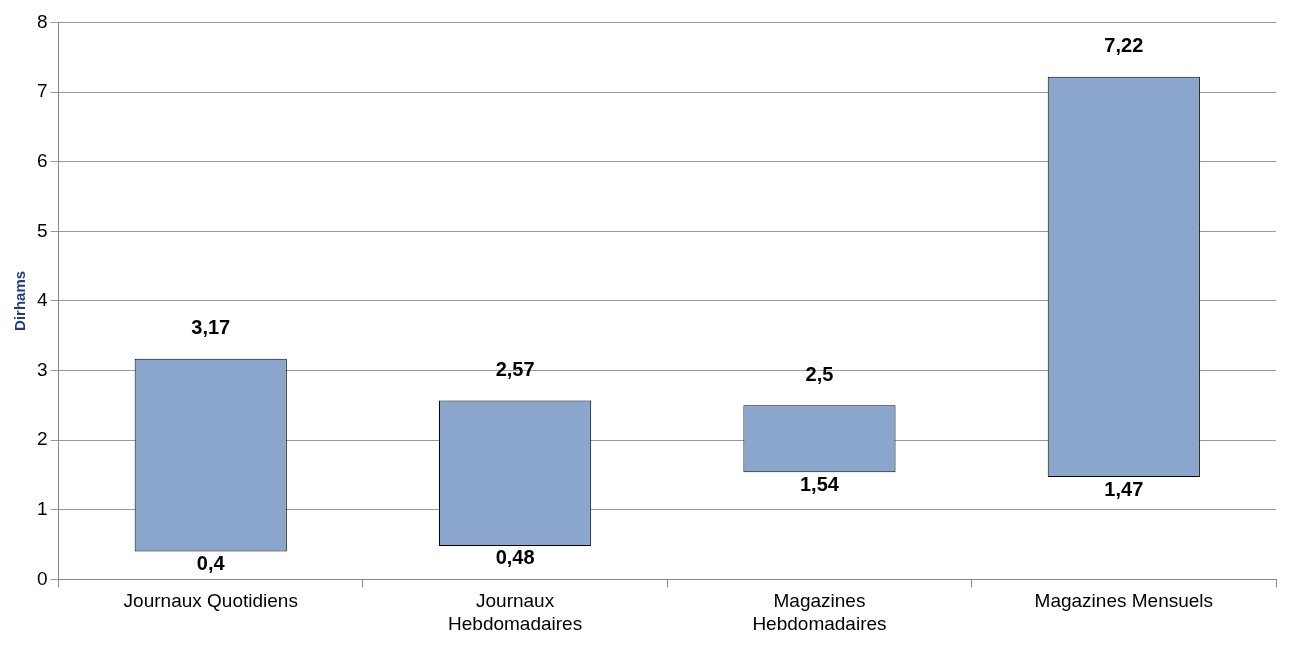  Describe the element at coordinates (42, 369) in the screenshot. I see `y-tick-label: 3` at that location.